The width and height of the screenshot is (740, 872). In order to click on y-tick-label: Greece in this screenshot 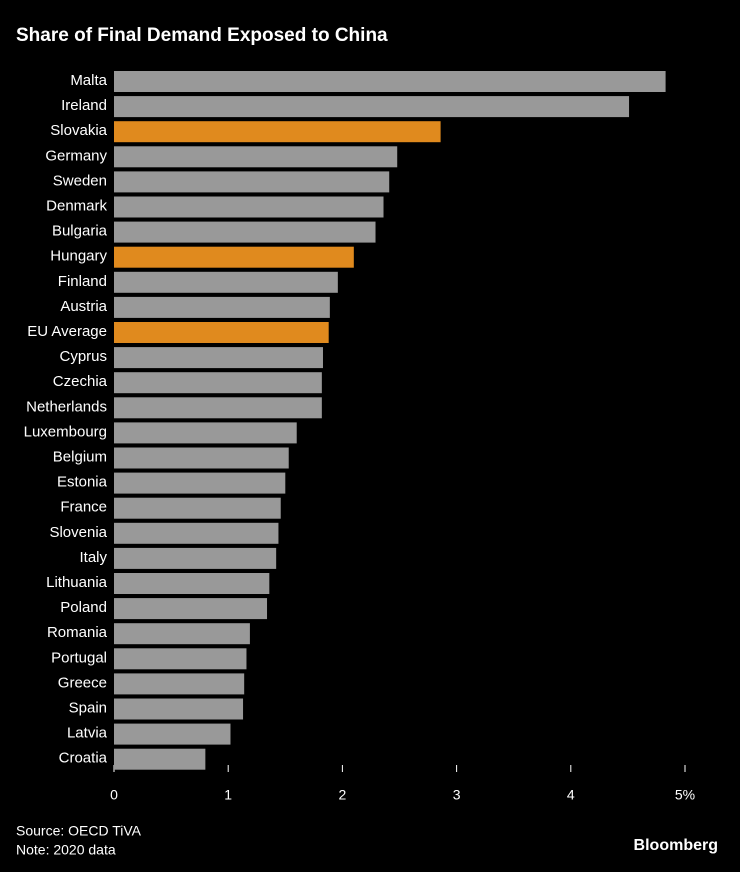, I will do `click(82, 682)`.